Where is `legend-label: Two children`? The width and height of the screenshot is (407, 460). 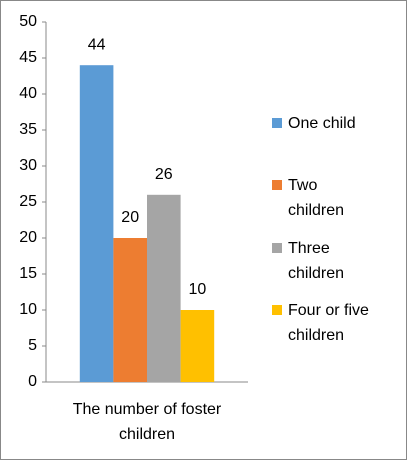
legend-label: Two children is located at coordinates (316, 198).